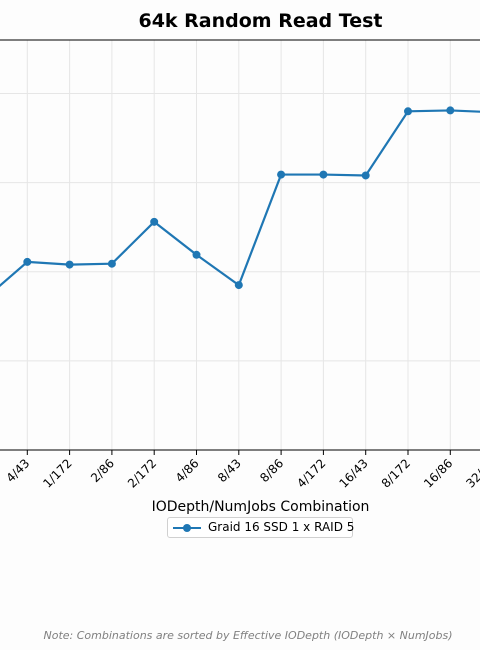  Describe the element at coordinates (311, 473) in the screenshot. I see `x-tick-label: 4/172` at that location.